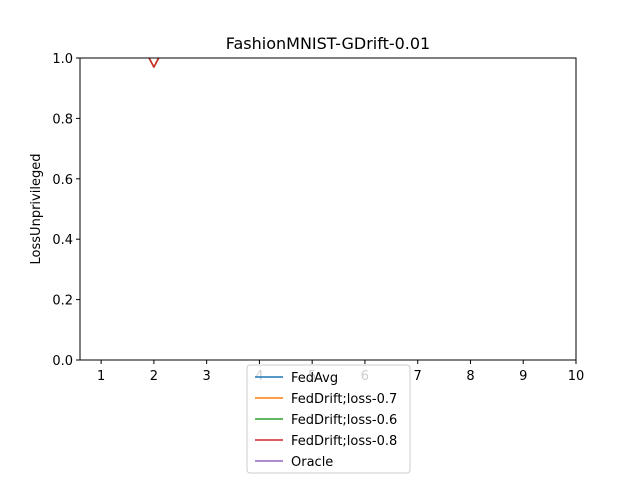 Image resolution: width=640 pixels, height=480 pixels. Describe the element at coordinates (344, 441) in the screenshot. I see `legend-entry: FedDrift;loss-0.8` at that location.